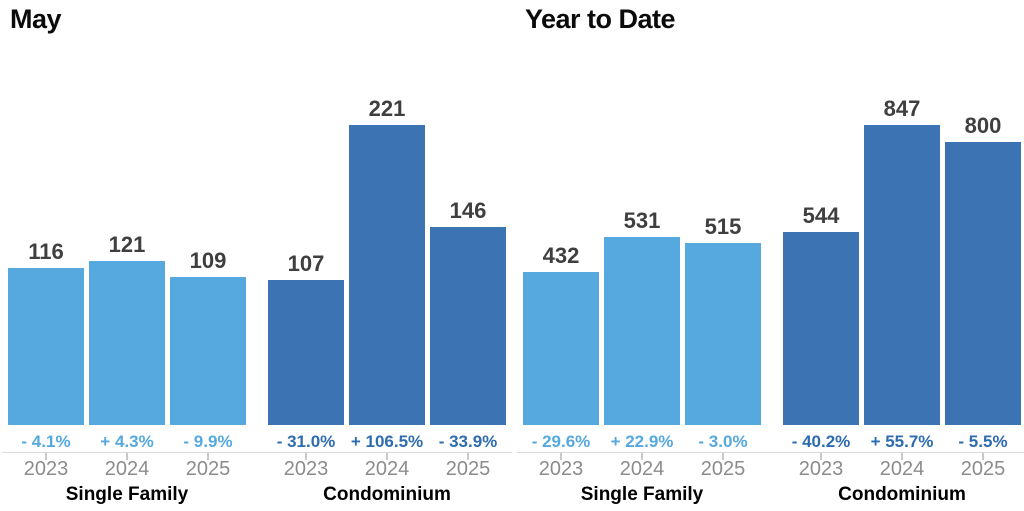 This screenshot has height=511, width=1024. Describe the element at coordinates (306, 263) in the screenshot. I see `bar-value-label: 107` at that location.